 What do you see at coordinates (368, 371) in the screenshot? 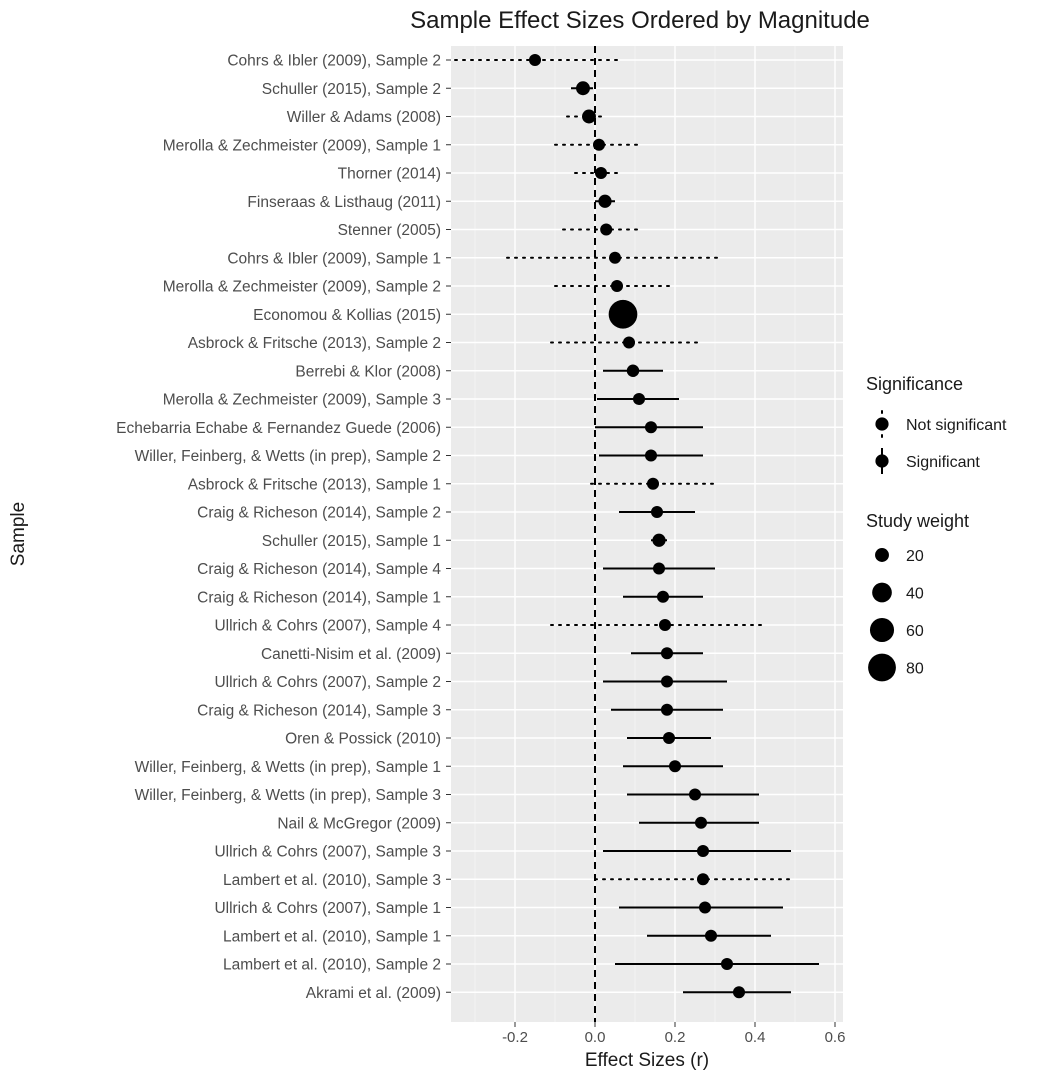
I see `y-tick-label: Berrebi & Klor (2008)` at bounding box center [368, 371].